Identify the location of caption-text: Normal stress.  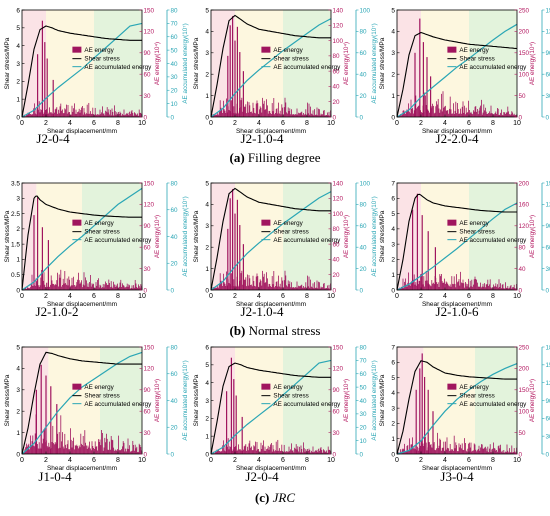
(285, 330).